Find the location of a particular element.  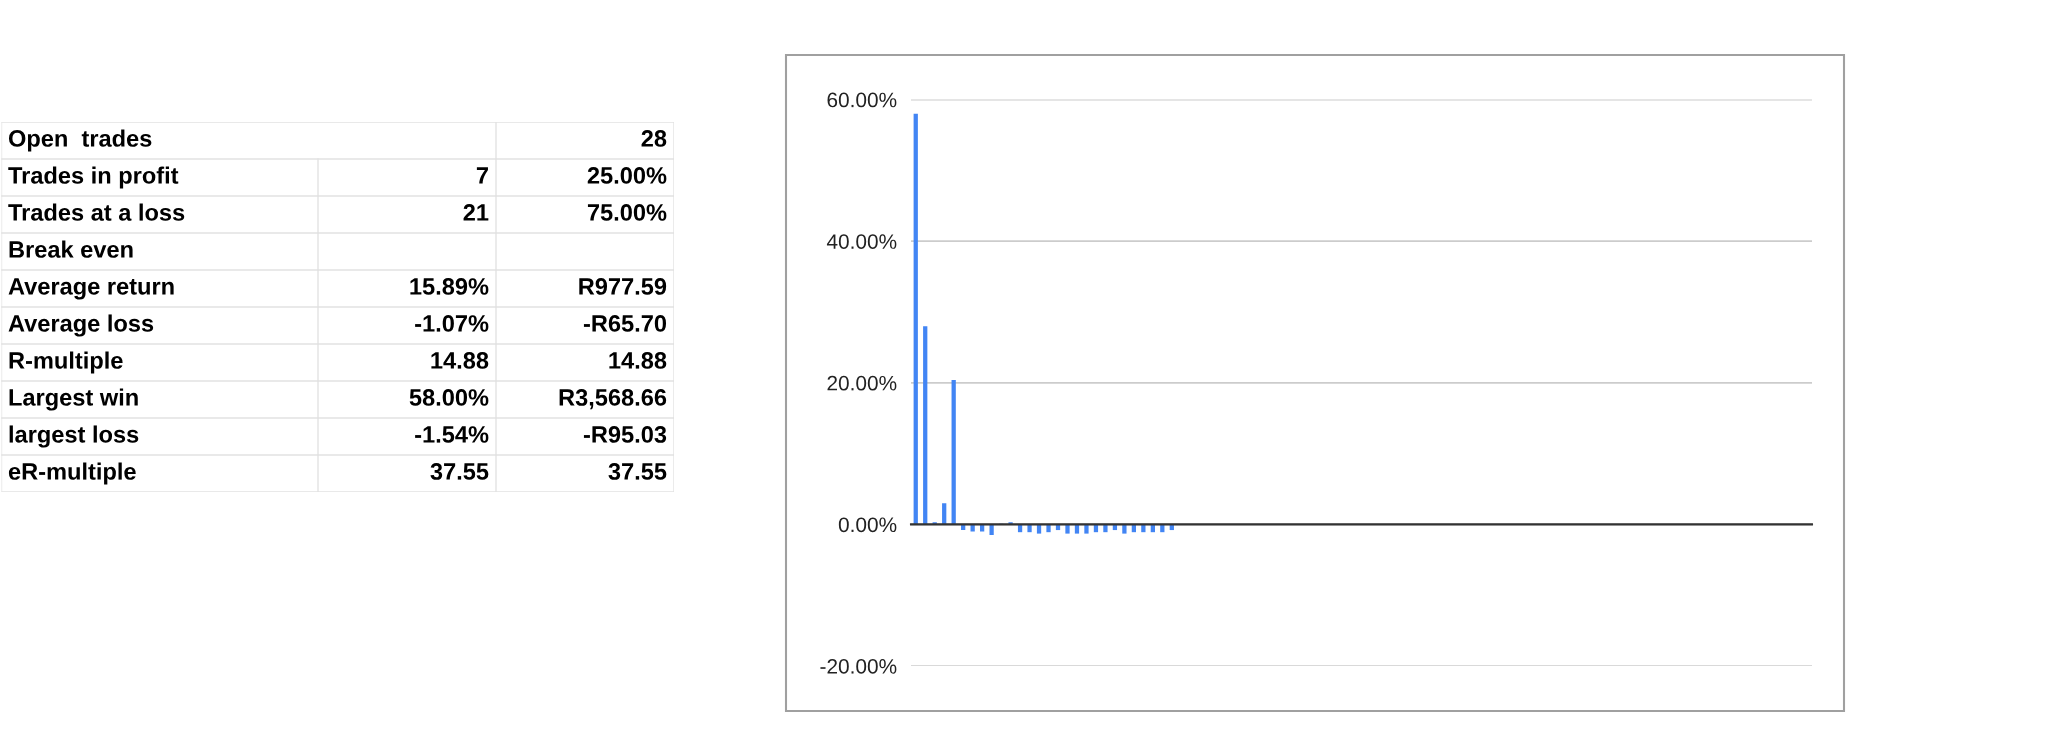

text: 58.00% is located at coordinates (449, 397).